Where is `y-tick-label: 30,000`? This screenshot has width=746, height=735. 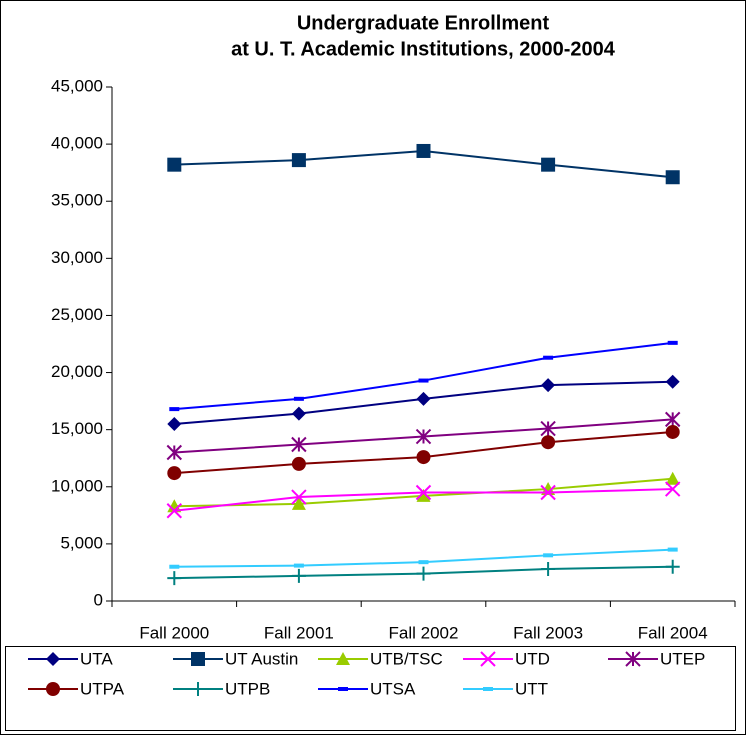 y-tick-label: 30,000 is located at coordinates (77, 257).